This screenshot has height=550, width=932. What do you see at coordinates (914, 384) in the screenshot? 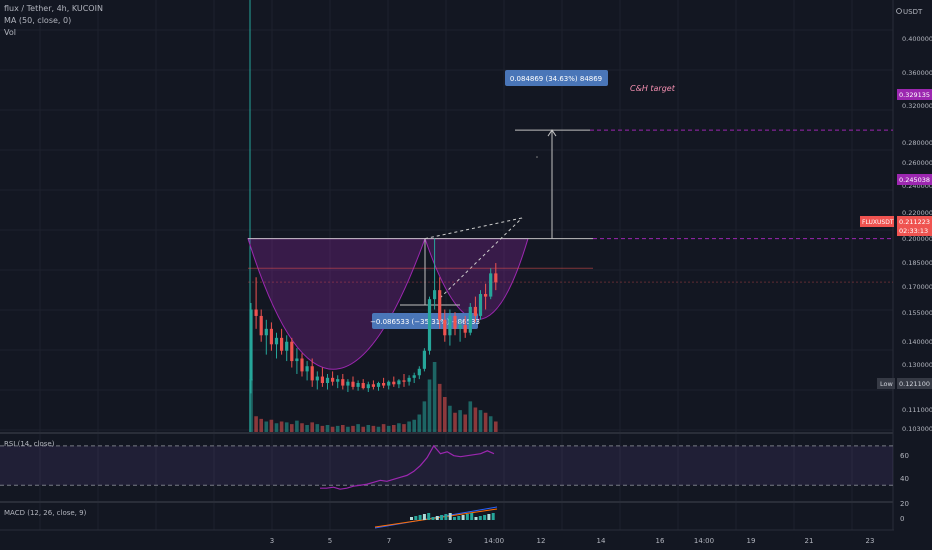
I see `low-badge-text: 0.121100` at bounding box center [914, 384].